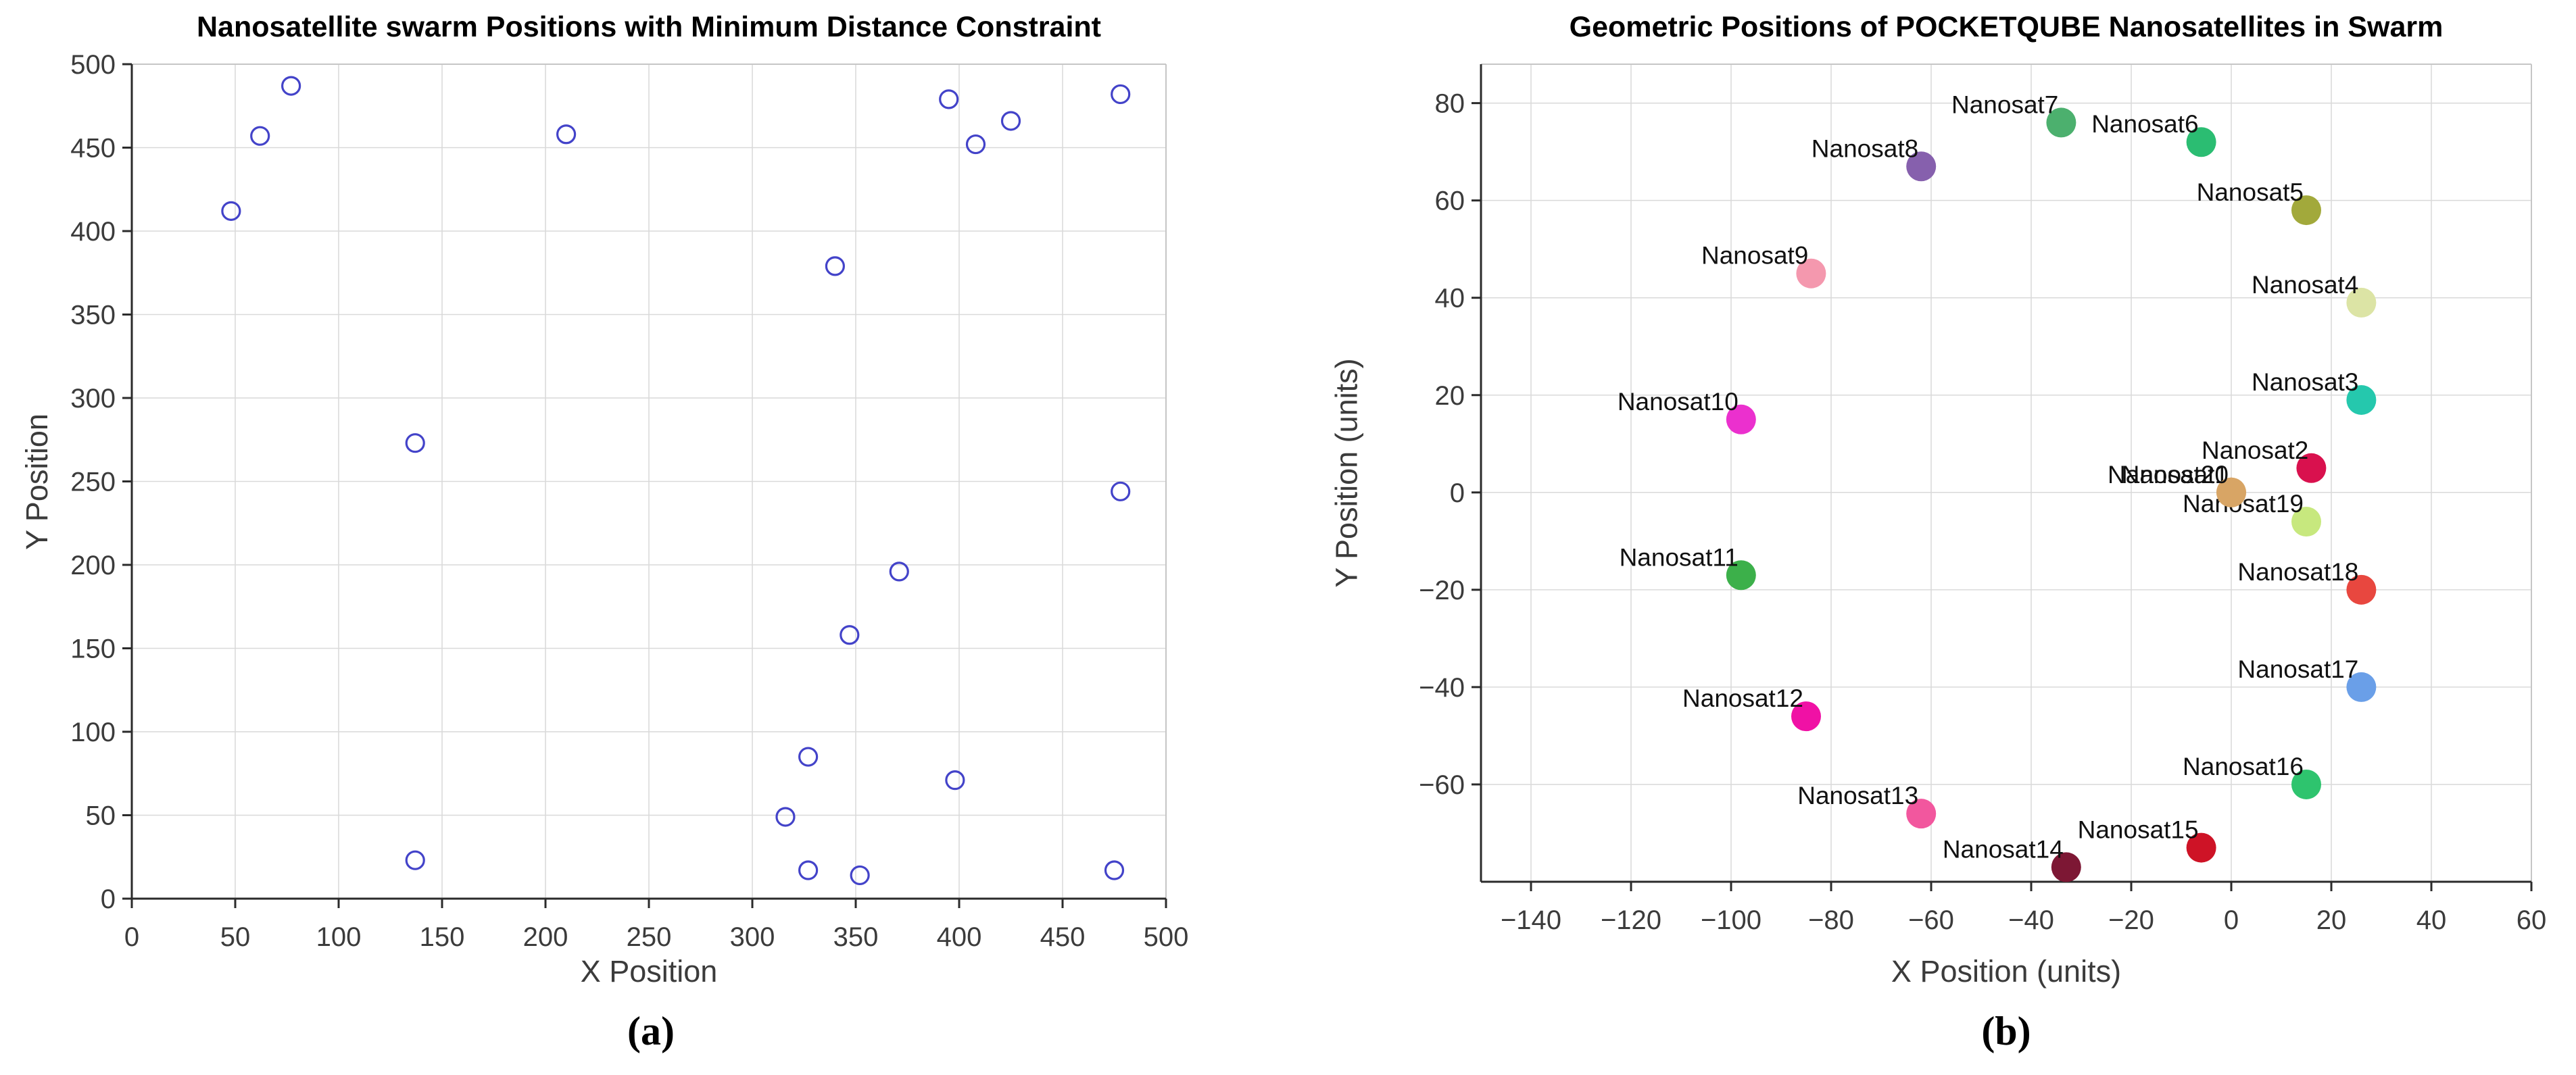 This screenshot has height=1075, width=2576. I want to click on y-tick-label: 40, so click(1450, 299).